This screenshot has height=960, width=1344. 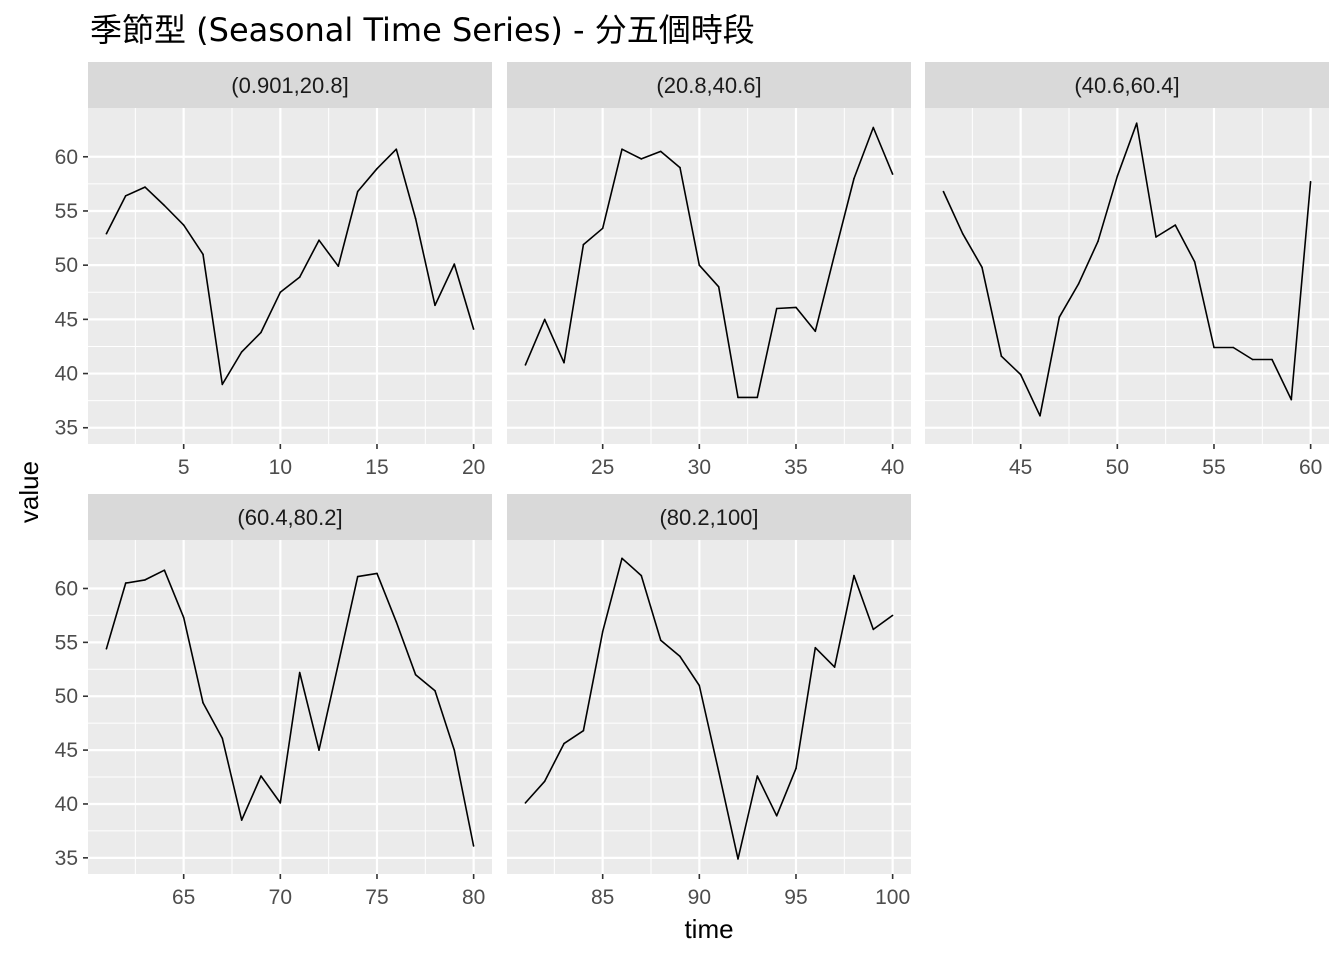 What do you see at coordinates (280, 467) in the screenshot?
I see `x-tick-label: 10` at bounding box center [280, 467].